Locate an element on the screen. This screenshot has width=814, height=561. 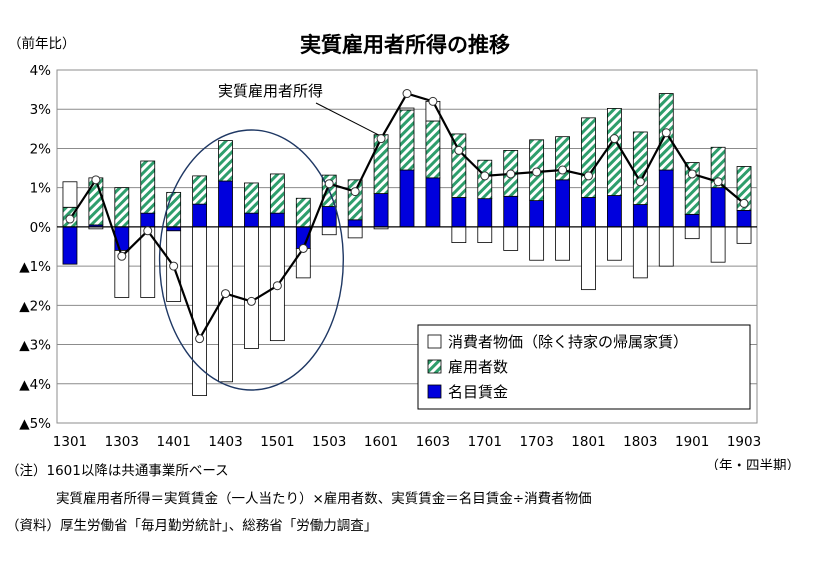
legend-swatch is located at coordinates (434, 391).